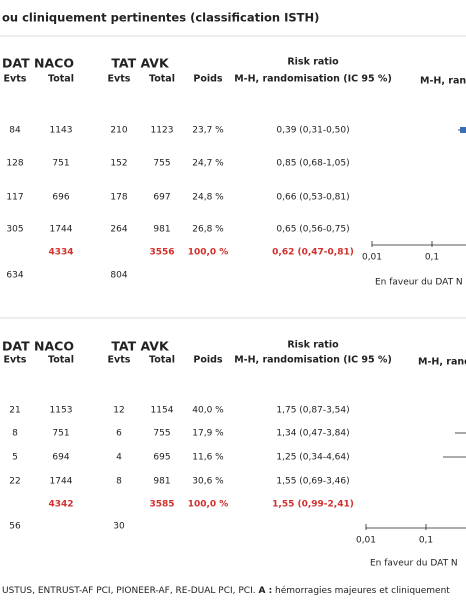  I want to click on cell: 0,39 (0,31-0,50), so click(312, 131).